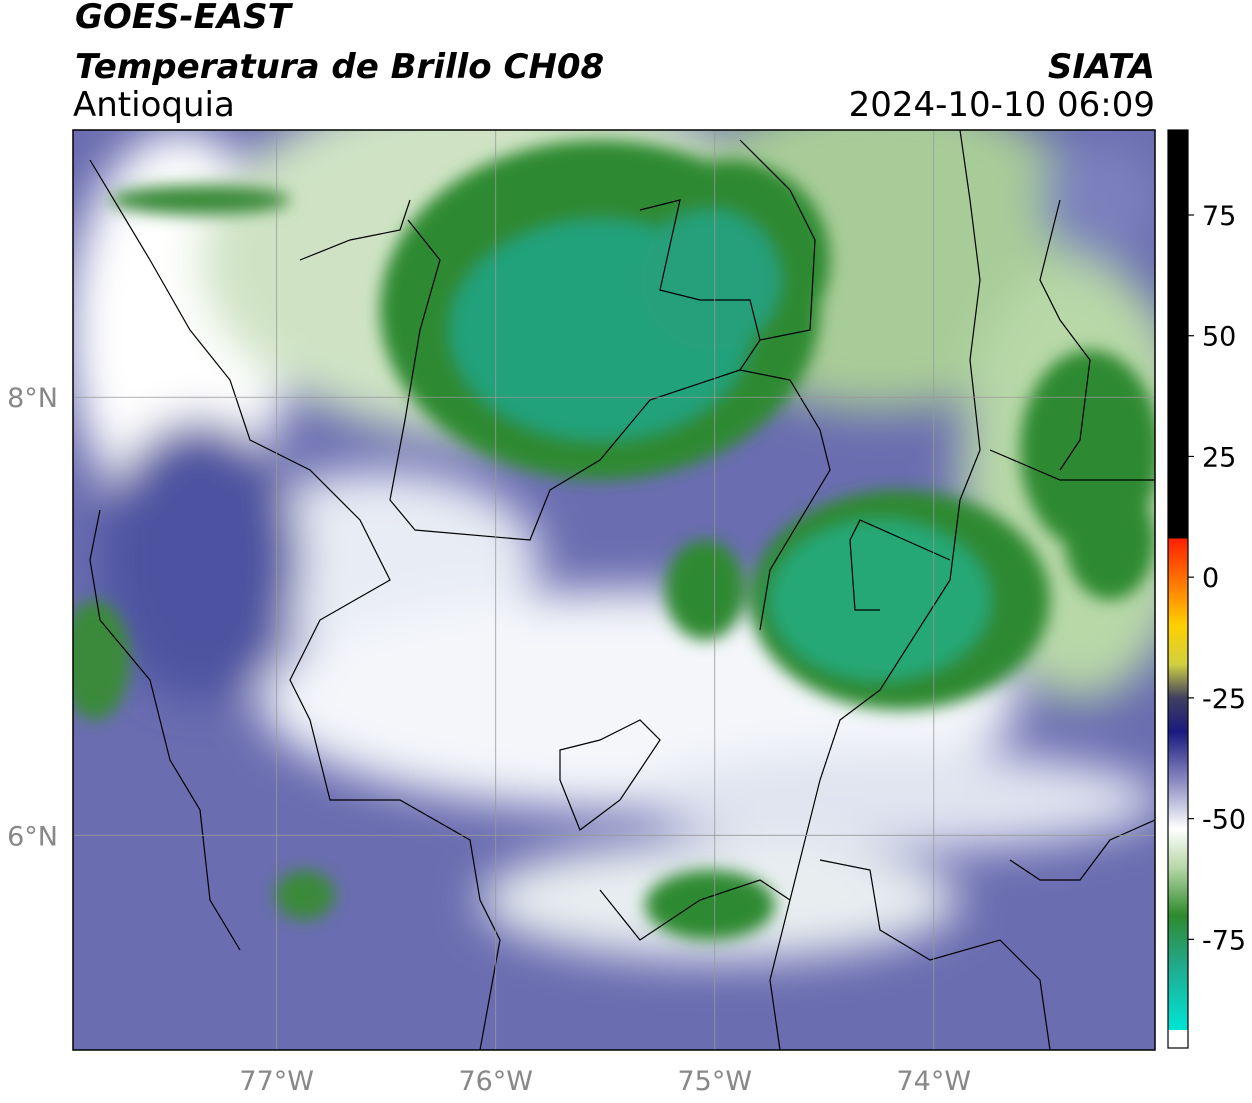 This screenshot has width=1252, height=1103. I want to click on colorbar-tick-label: 50, so click(1219, 337).